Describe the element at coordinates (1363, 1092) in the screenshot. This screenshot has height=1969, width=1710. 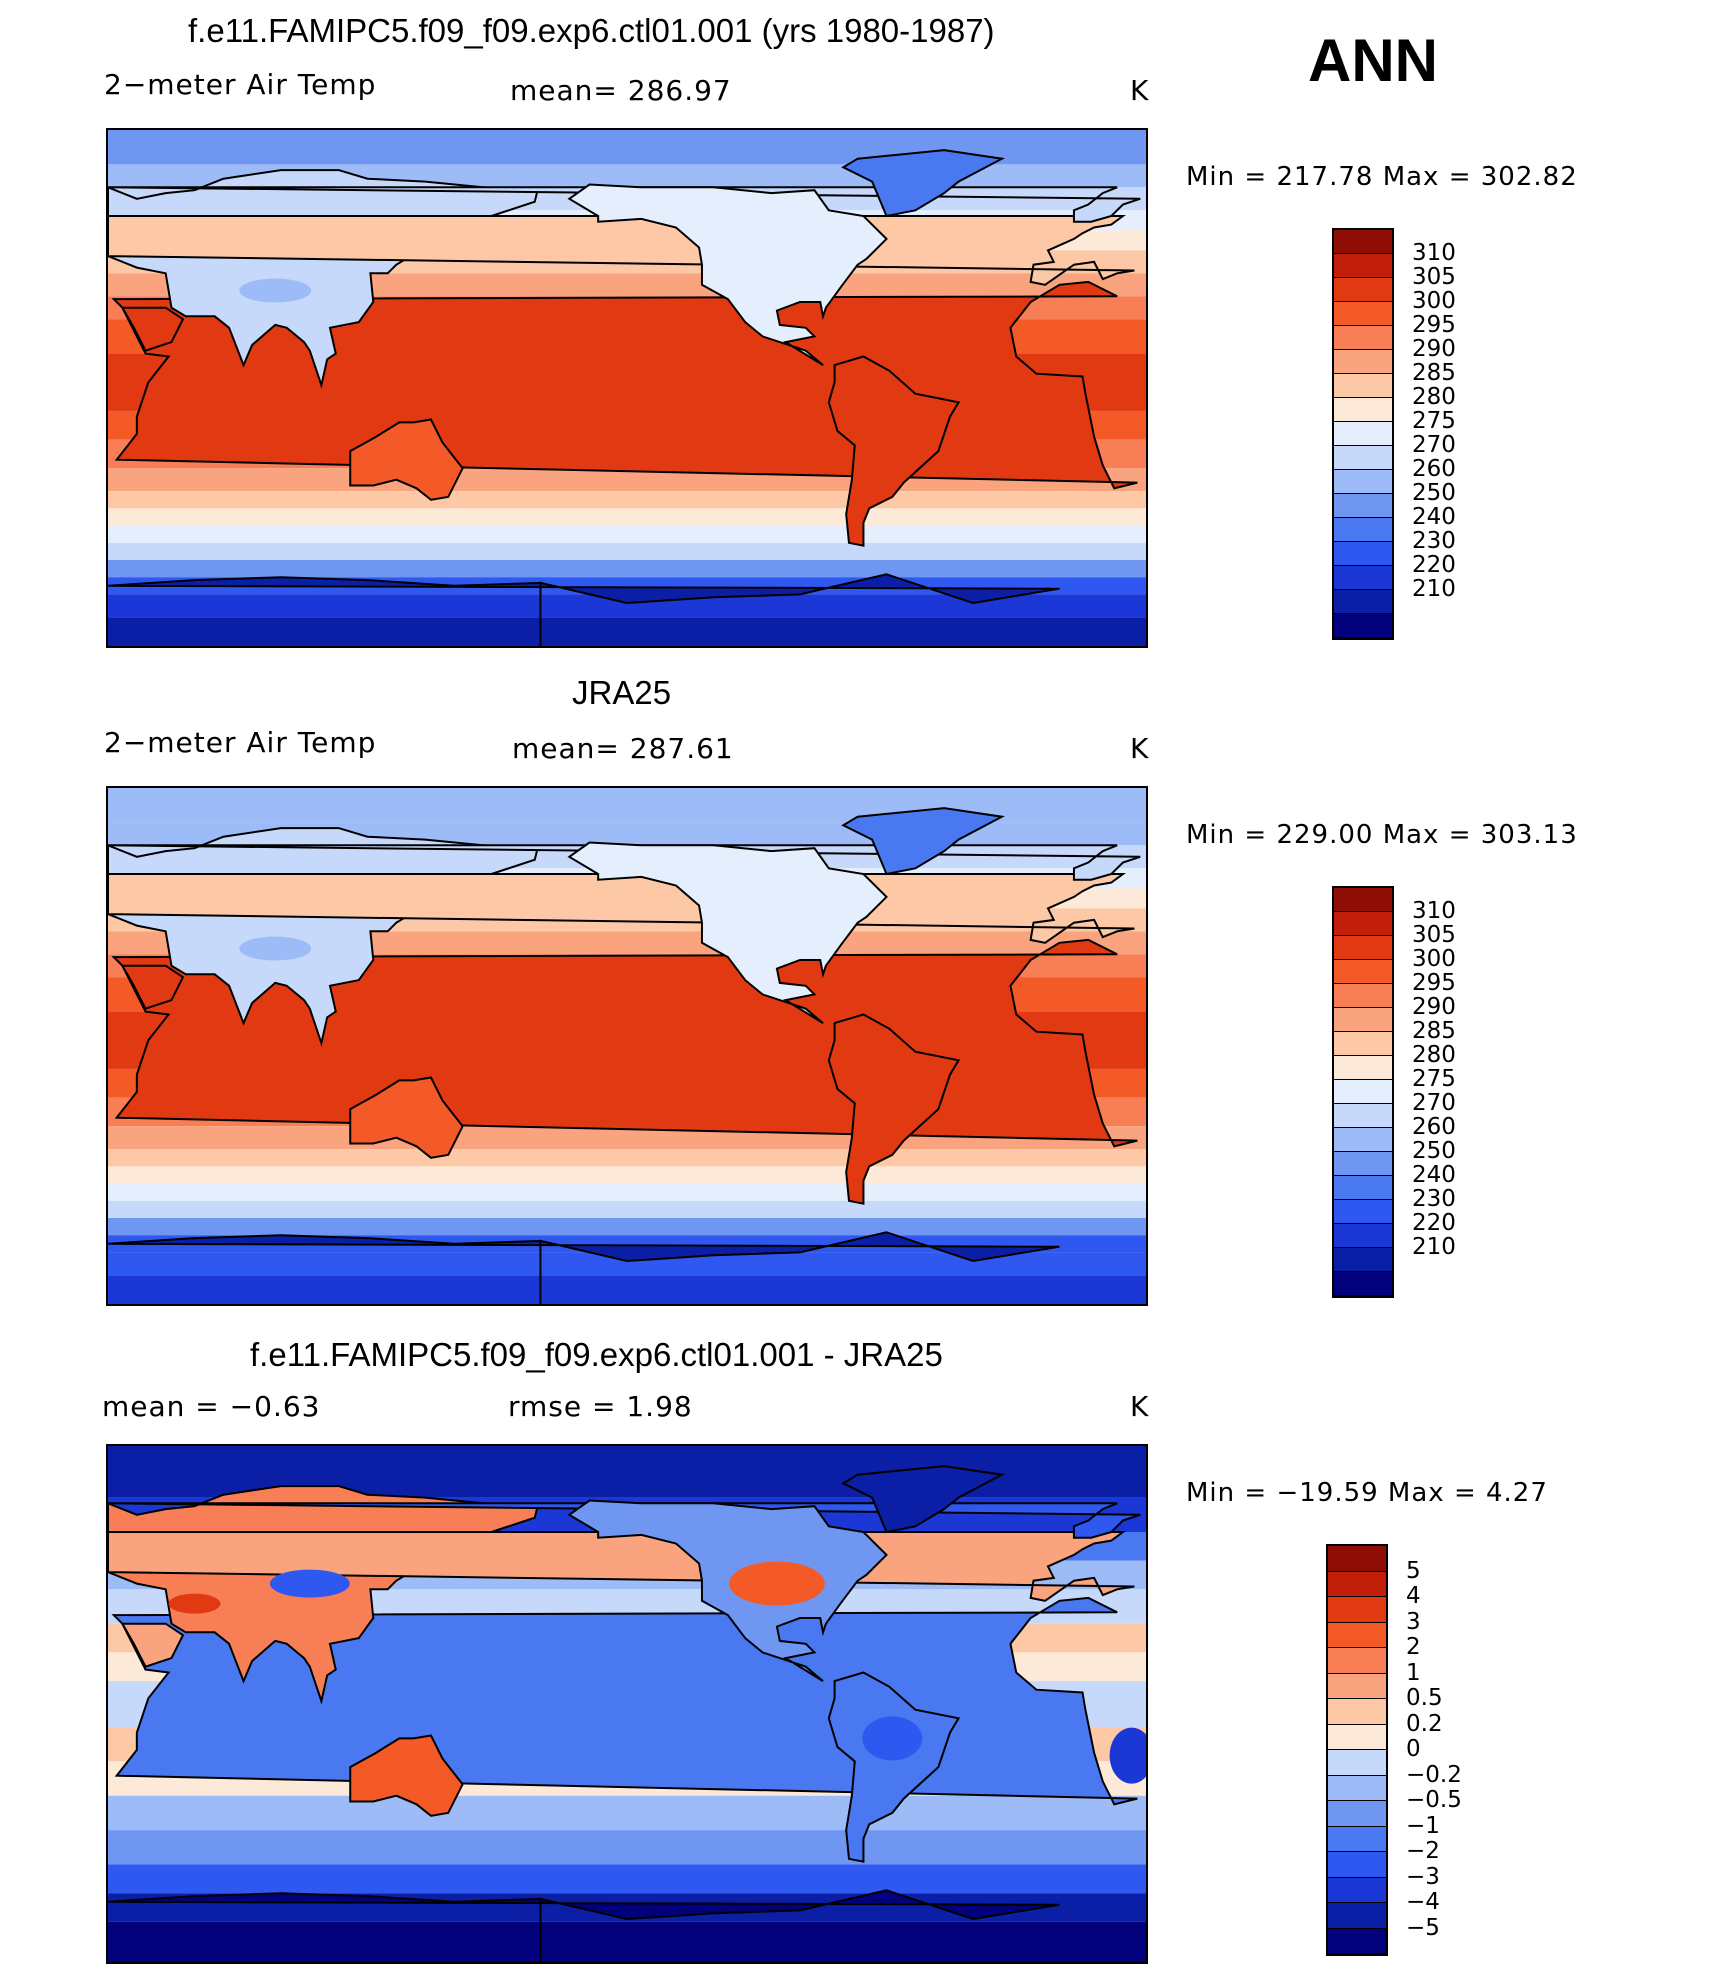
I see `panel-obs-colorbar` at that location.